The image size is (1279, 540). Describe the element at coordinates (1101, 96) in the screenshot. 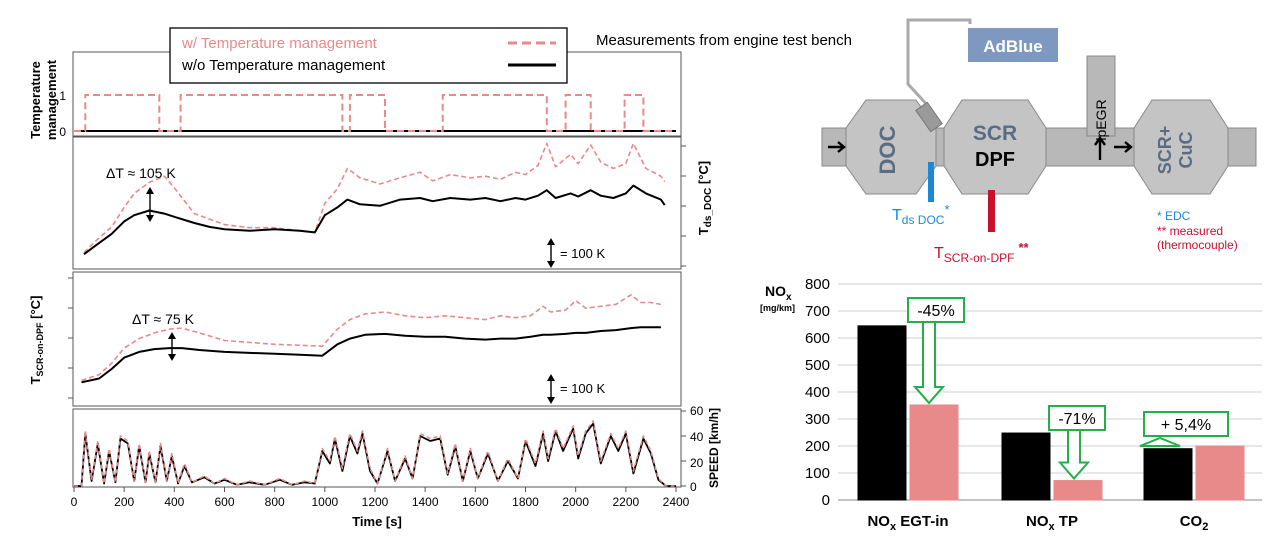

I see `lpegr-branch` at that location.